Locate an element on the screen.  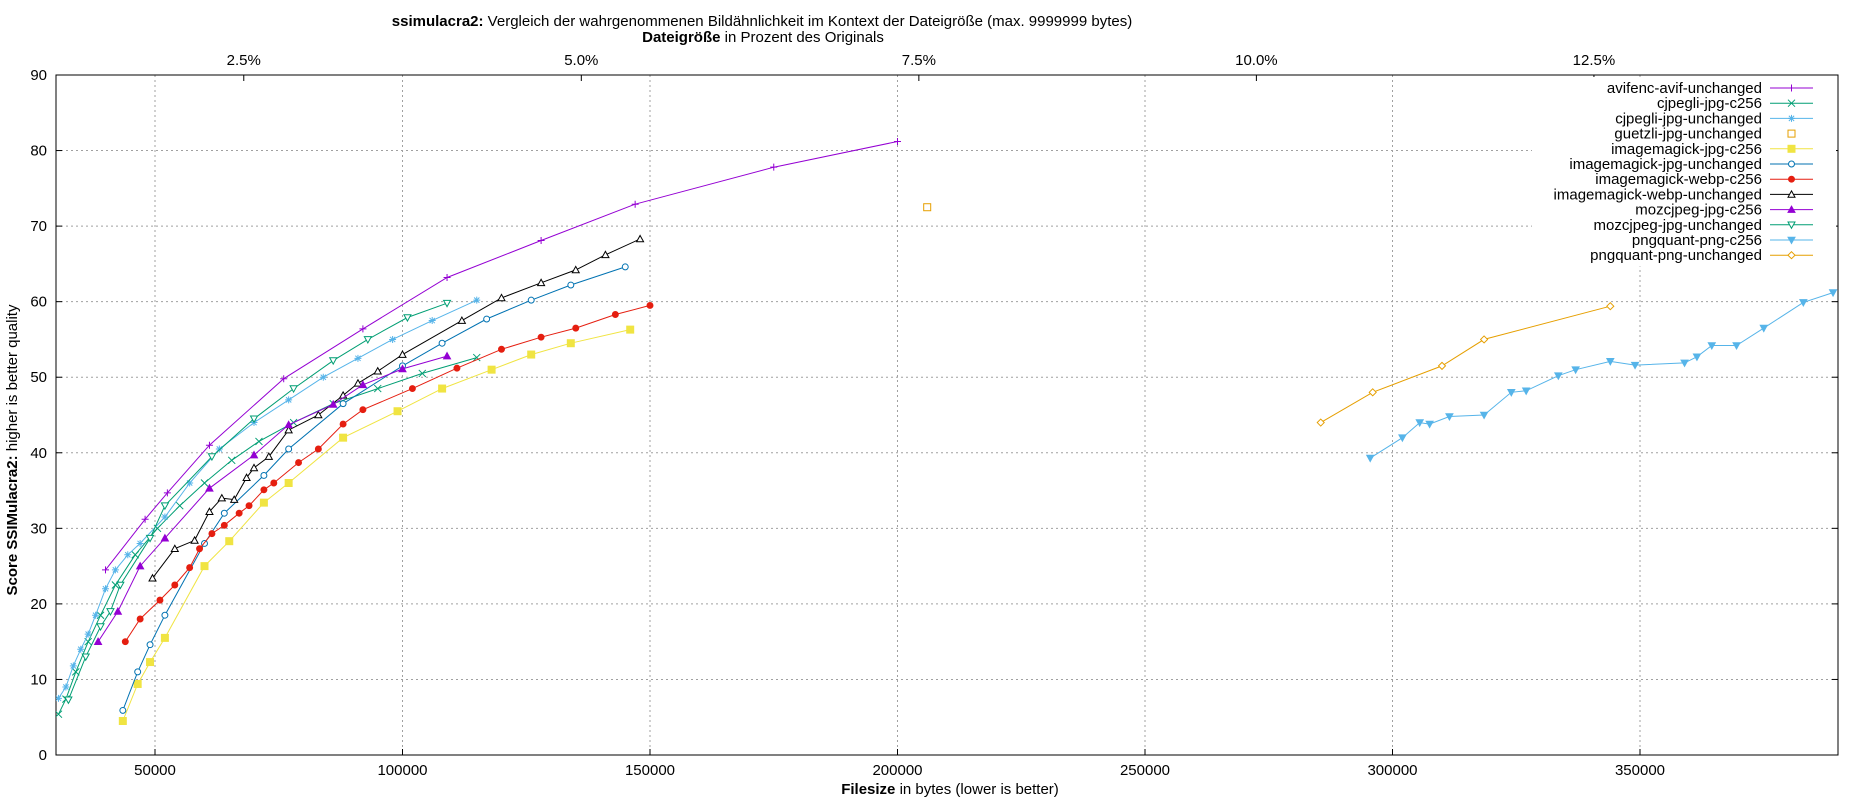
y-tick-label: 0 is located at coordinates (43, 755).